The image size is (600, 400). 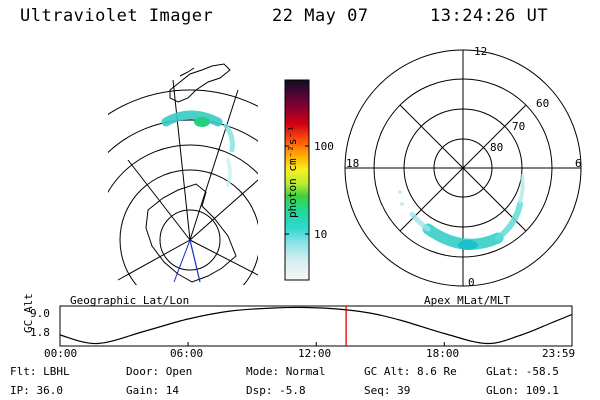 What do you see at coordinates (324, 146) in the screenshot?
I see `colorbar-tick-100: 100` at bounding box center [324, 146].